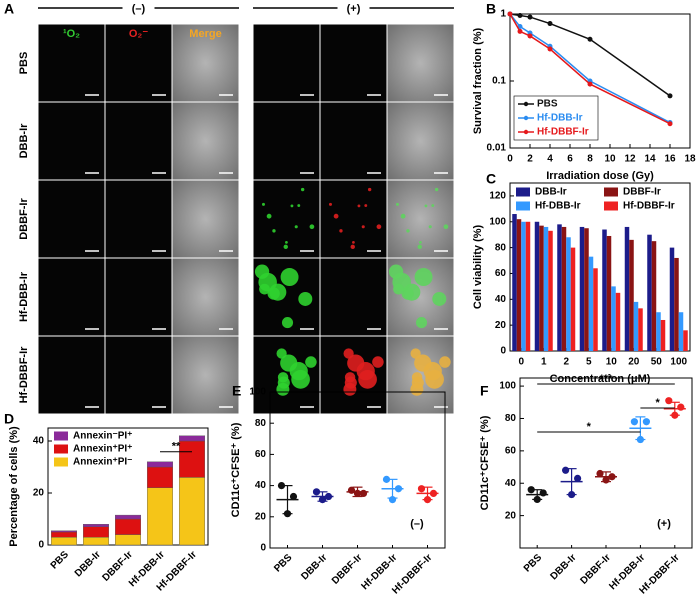 Image resolution: width=700 pixels, height=596 pixels. Describe the element at coordinates (563, 567) in the screenshot. I see `x-tick-label: DBB-Ir` at that location.